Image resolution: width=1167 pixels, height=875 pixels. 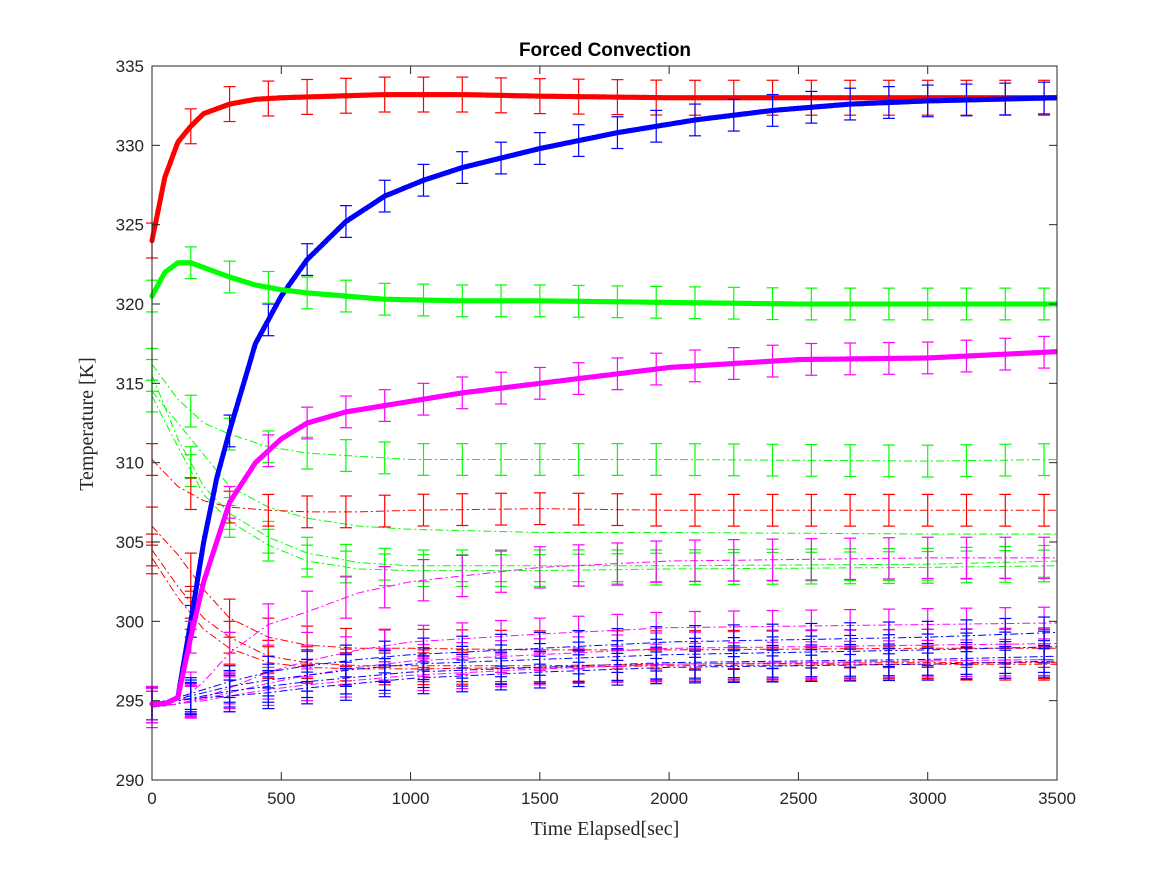 I want to click on x-tick-label: 3500, so click(x=1057, y=798).